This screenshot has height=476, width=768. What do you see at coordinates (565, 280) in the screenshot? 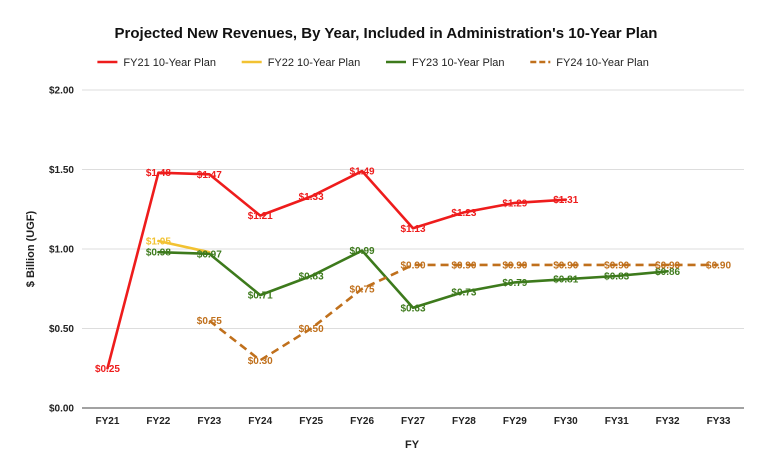
I see `data-label: $0.81` at bounding box center [565, 280].